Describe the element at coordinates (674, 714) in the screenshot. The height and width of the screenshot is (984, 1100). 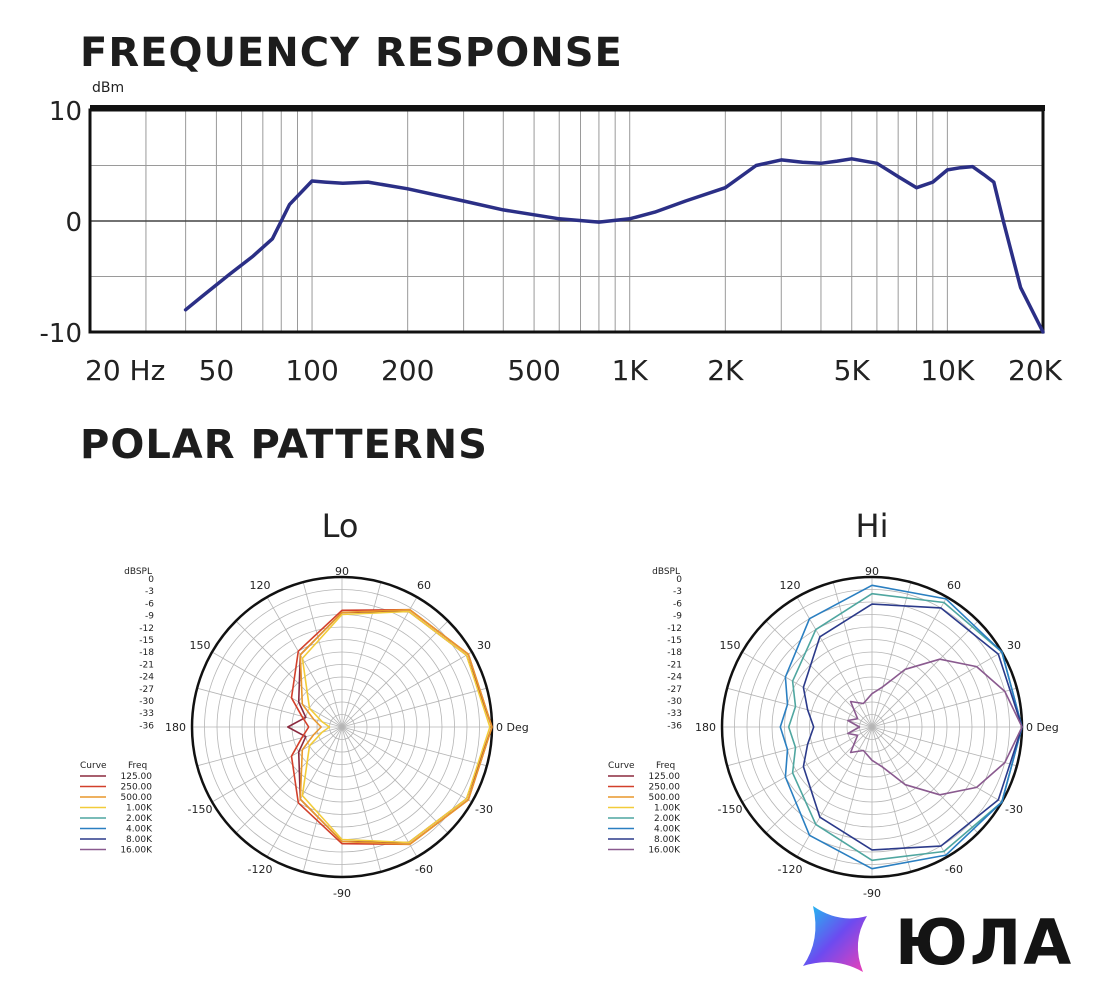
I see `polar-r-tick: -33` at that location.